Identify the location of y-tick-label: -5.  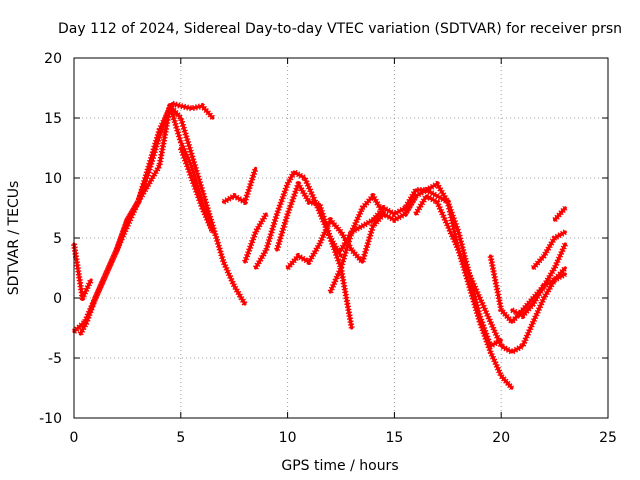
(55, 359).